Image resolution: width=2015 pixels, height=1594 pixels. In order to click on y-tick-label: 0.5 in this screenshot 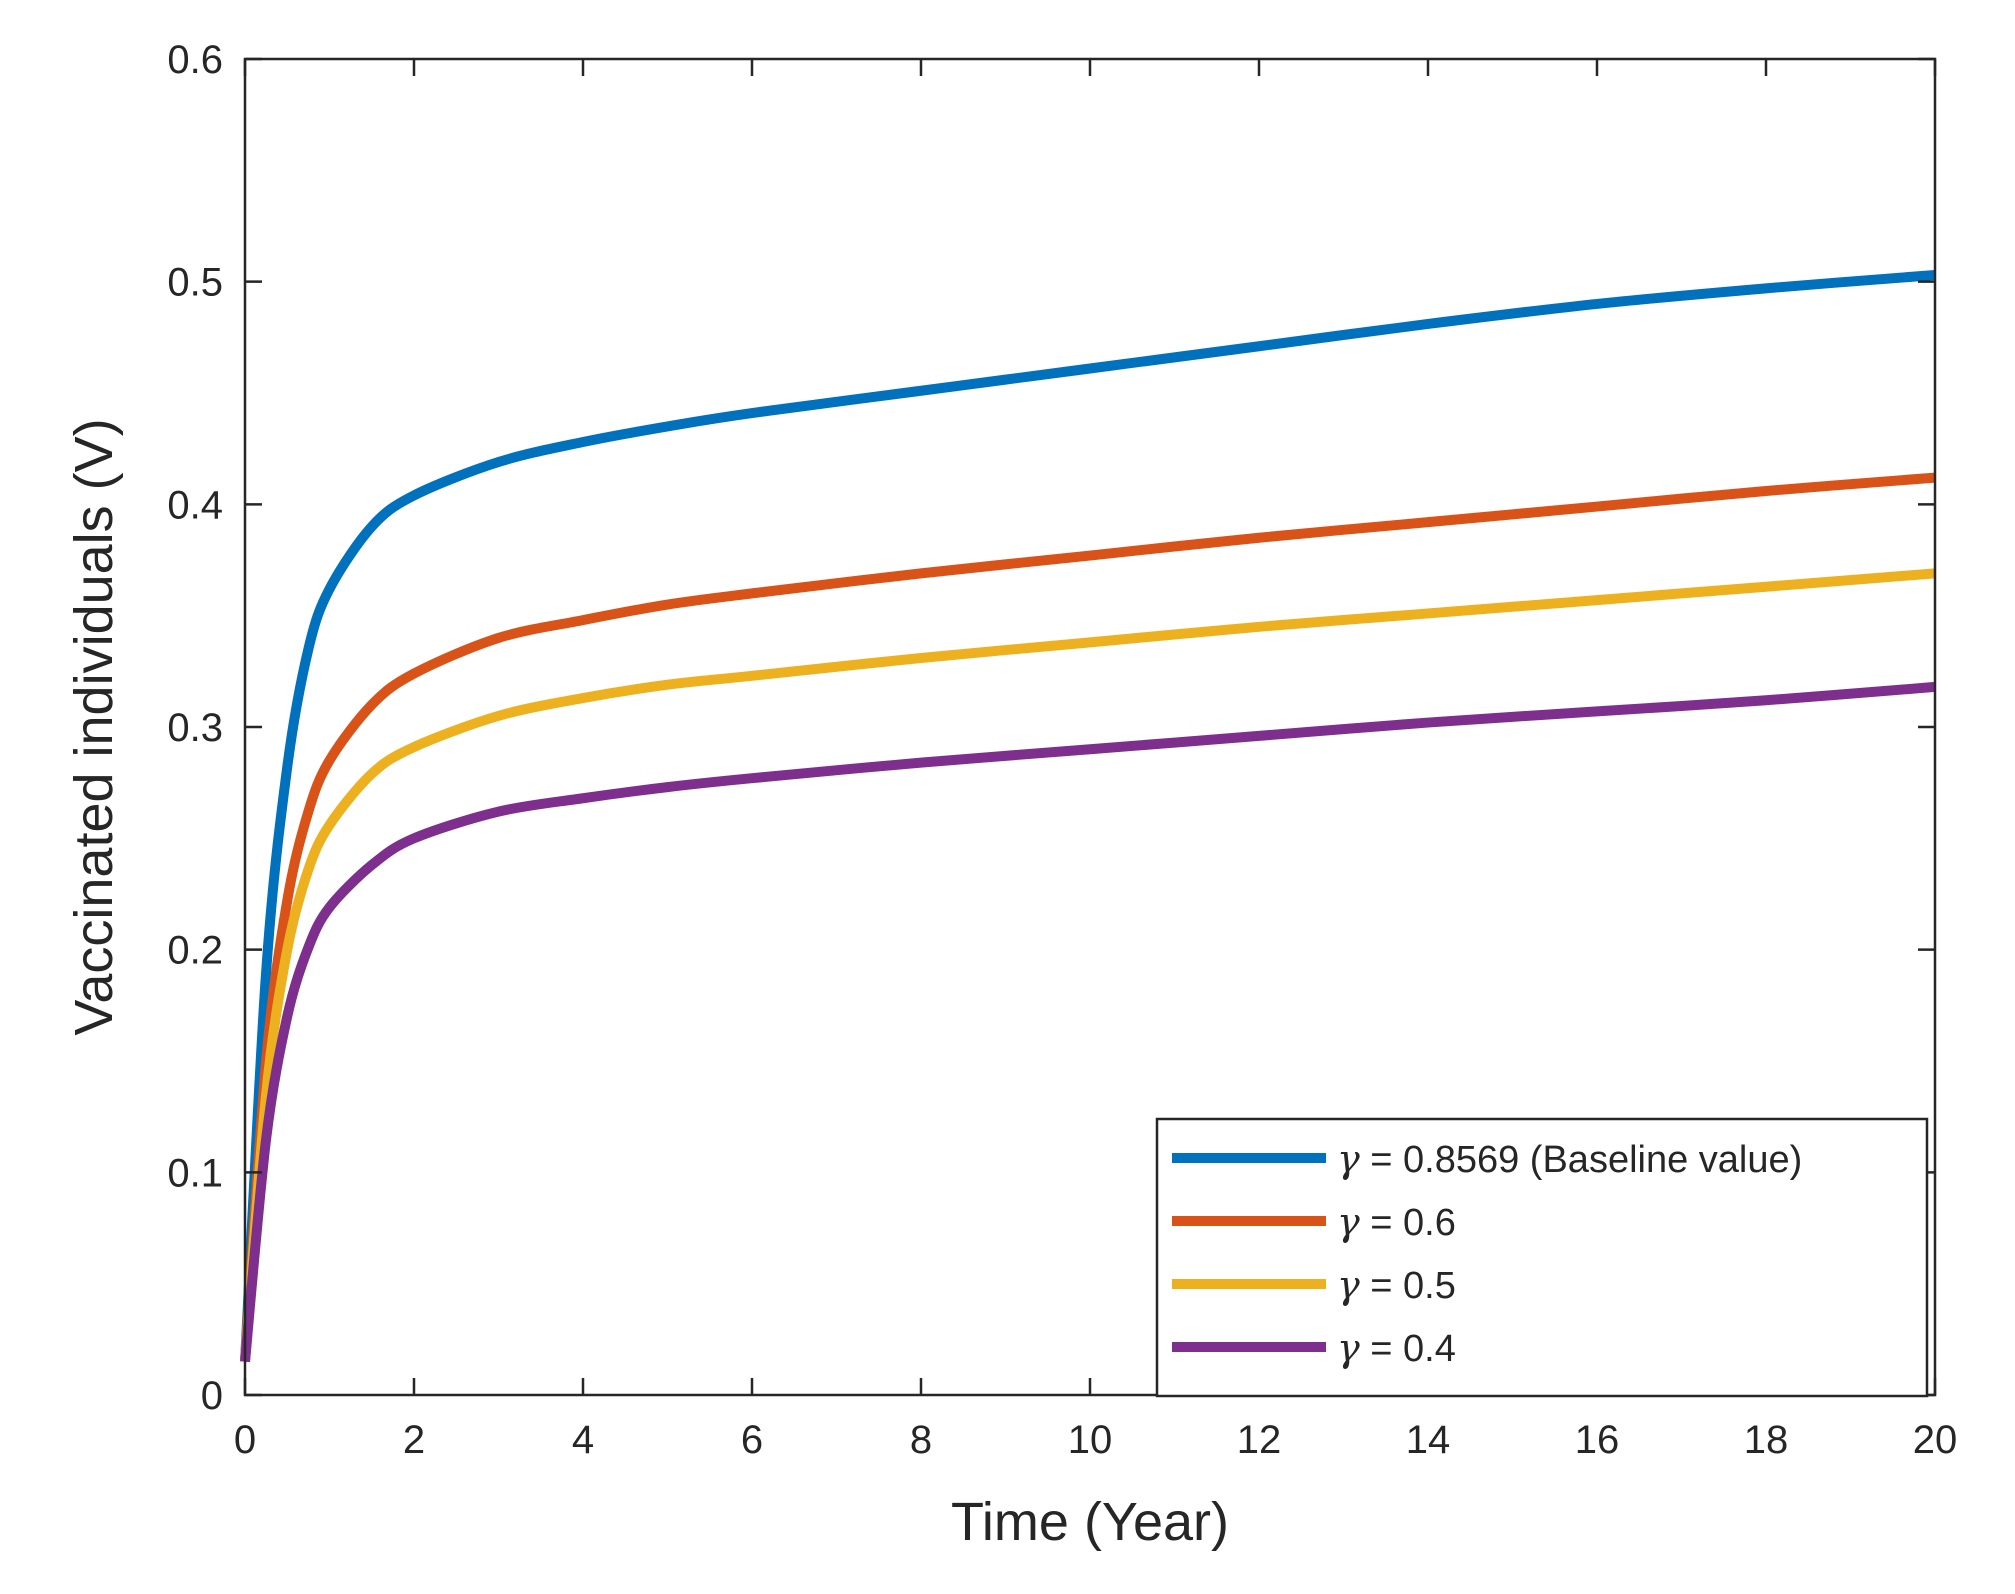, I will do `click(195, 283)`.